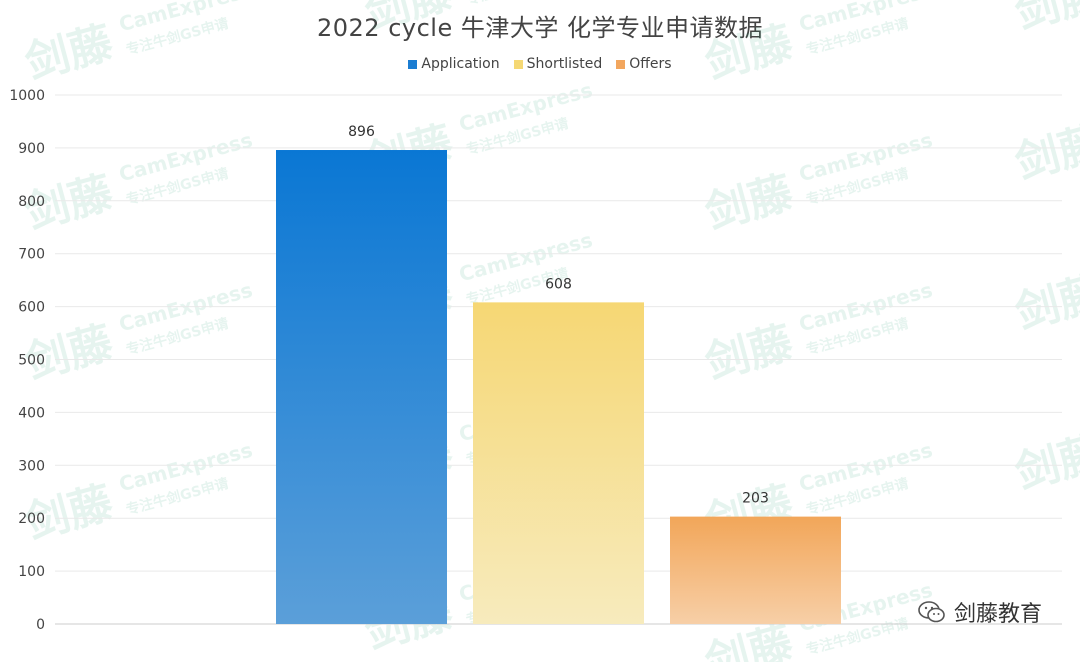 This screenshot has width=1080, height=662. I want to click on bar-shortlisted, so click(558, 463).